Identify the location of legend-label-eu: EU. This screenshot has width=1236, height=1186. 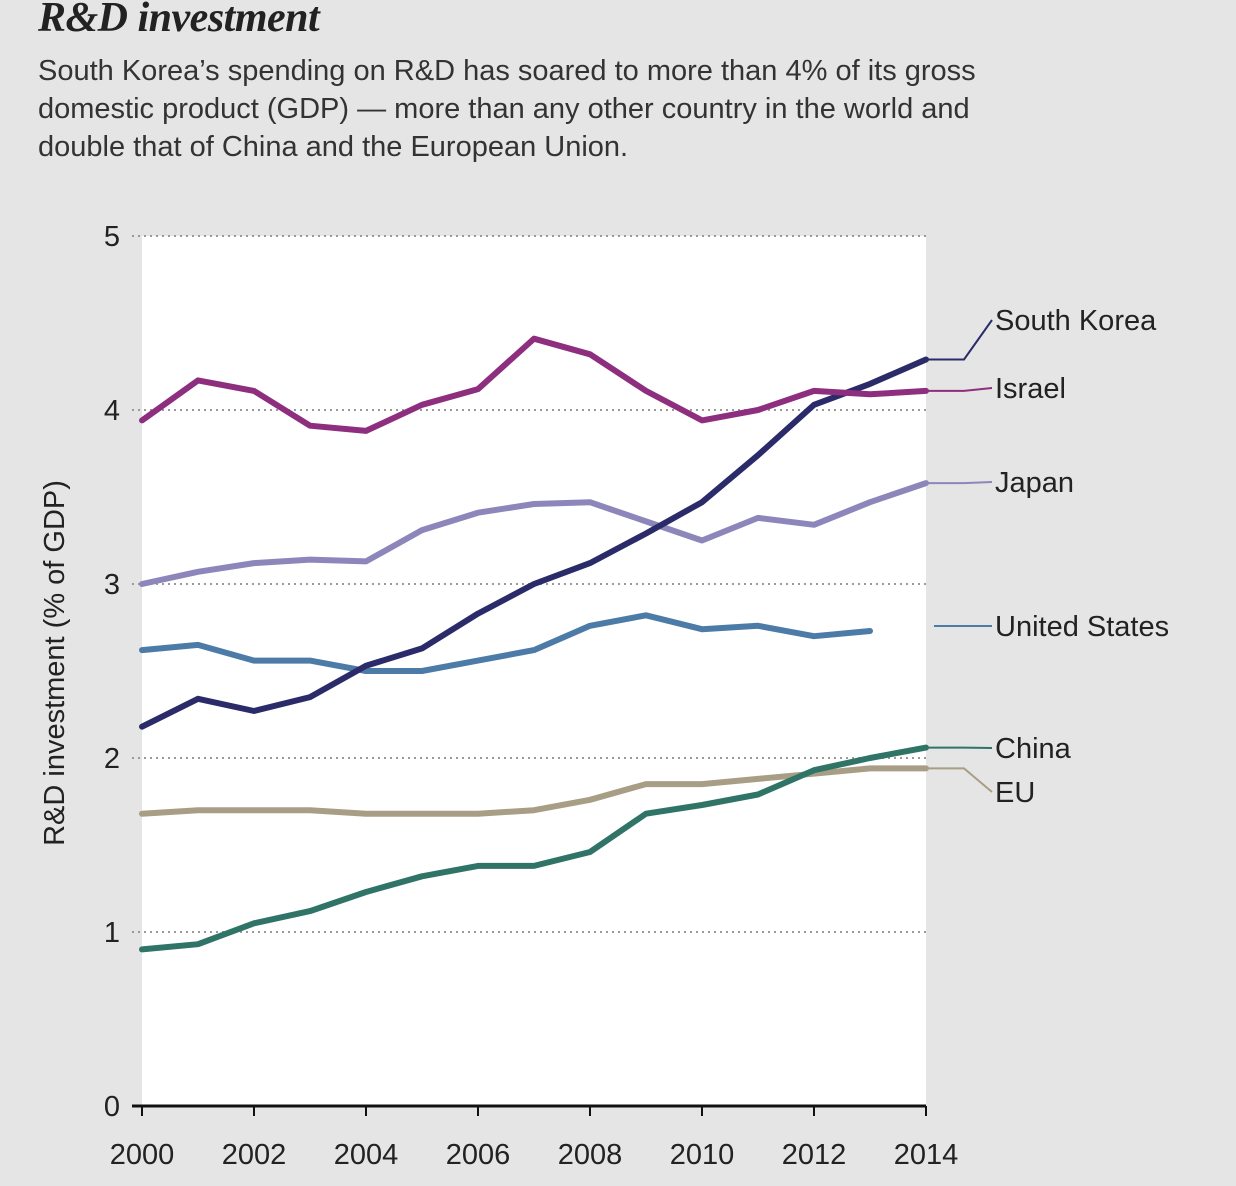
(1015, 793).